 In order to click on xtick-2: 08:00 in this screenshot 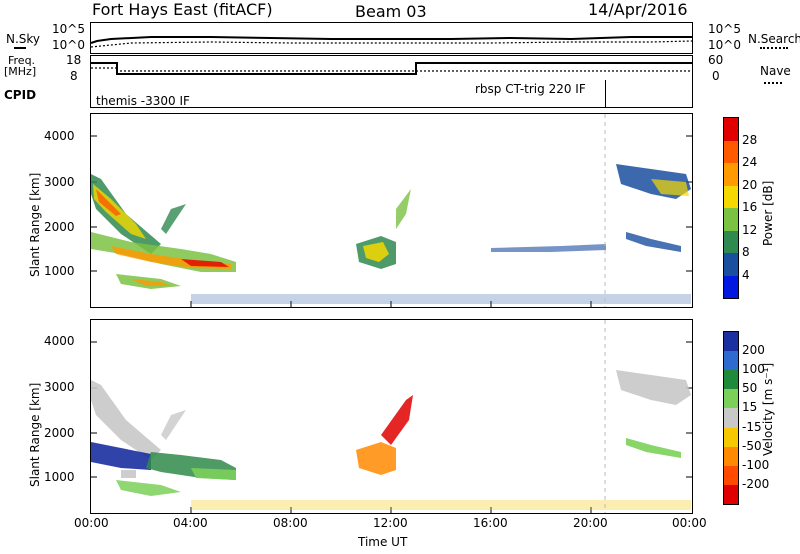, I will do `click(290, 523)`.